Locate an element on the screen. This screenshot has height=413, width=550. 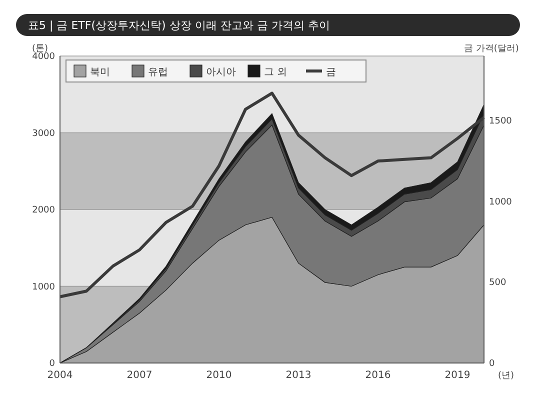
y-tick-label: 2000 is located at coordinates (44, 211).